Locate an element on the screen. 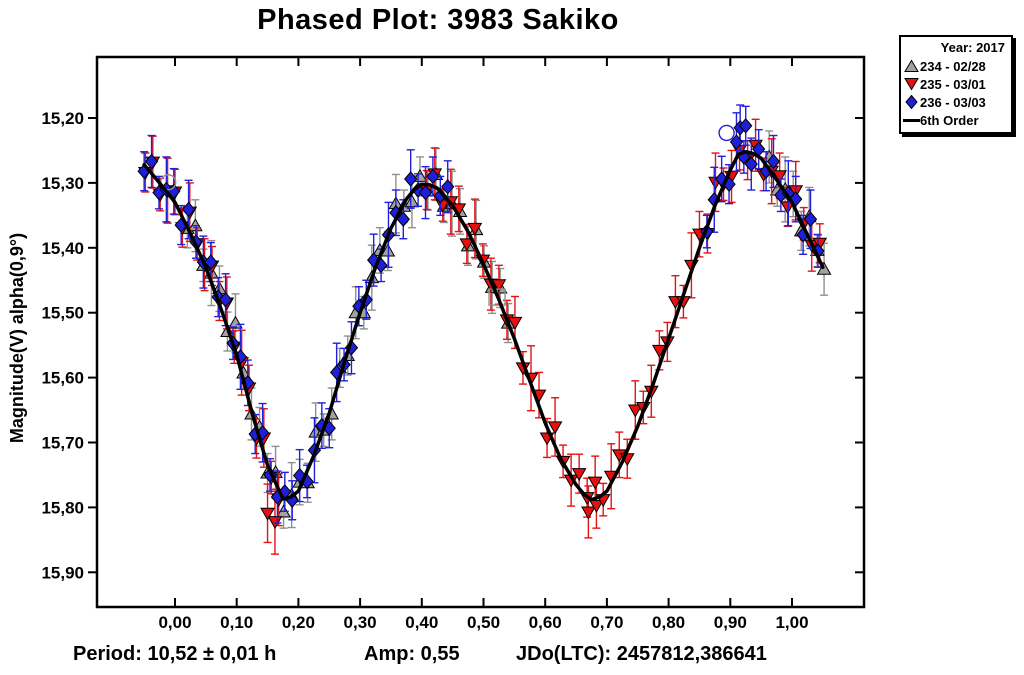 This screenshot has height=675, width=1024. legend-item-label: 6th Order is located at coordinates (949, 120).